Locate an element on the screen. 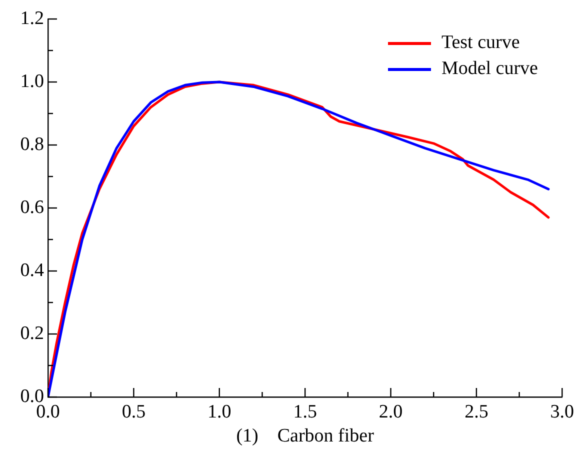 This screenshot has height=450, width=578. legend-label: Model curve is located at coordinates (489, 69).